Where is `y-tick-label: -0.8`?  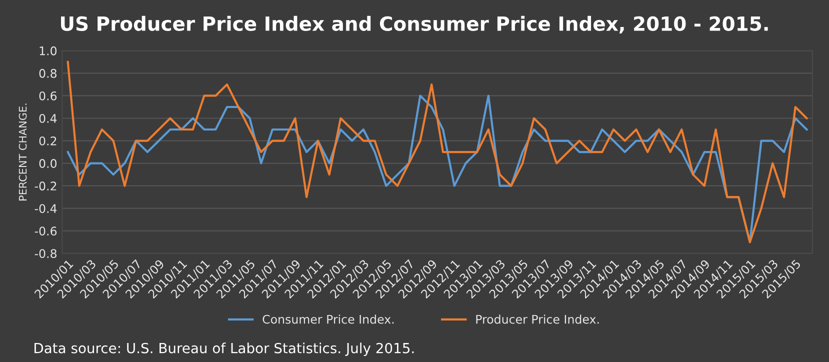 y-tick-label: -0.8 is located at coordinates (45, 253).